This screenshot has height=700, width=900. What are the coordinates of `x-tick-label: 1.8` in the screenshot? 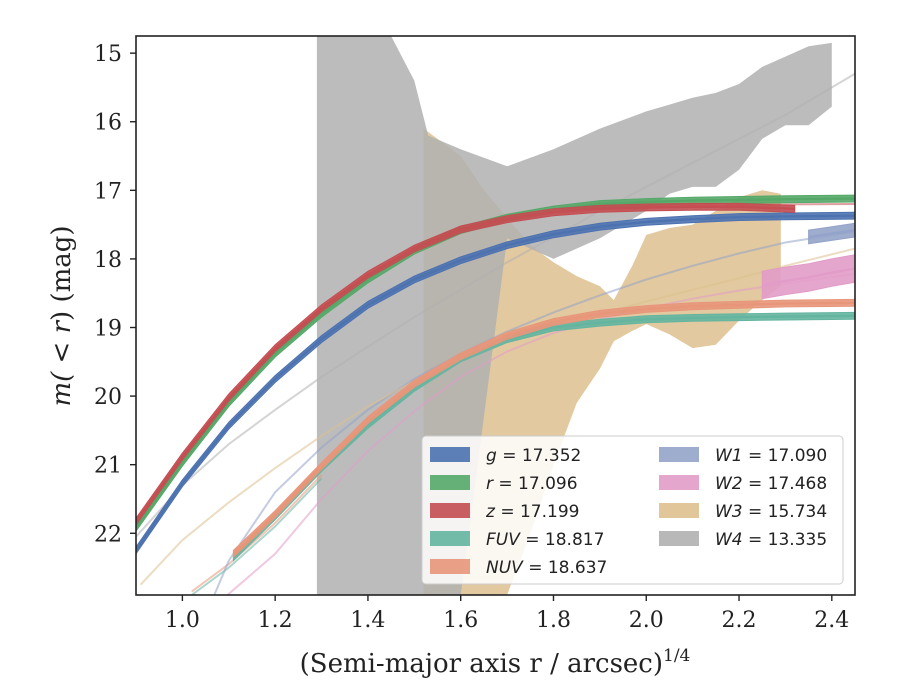 It's located at (553, 620).